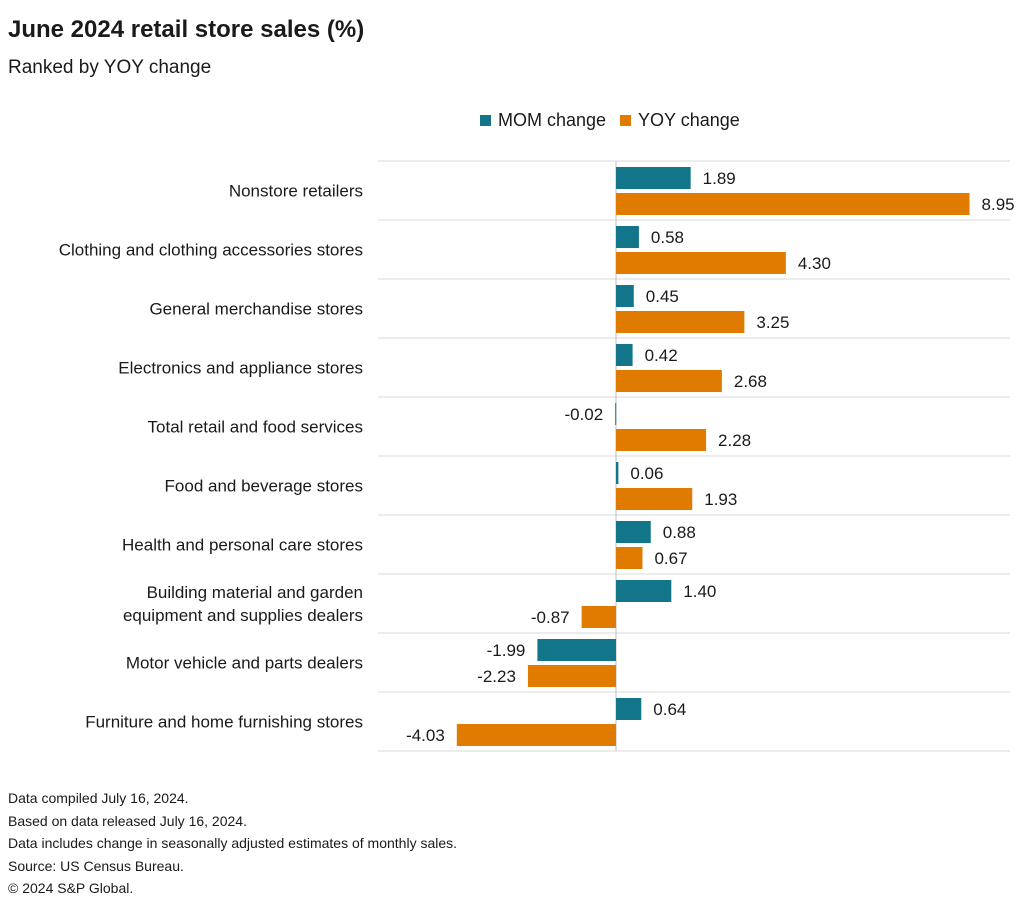 This screenshot has height=919, width=1031. What do you see at coordinates (814, 263) in the screenshot?
I see `data-label-yoy: 4.30` at bounding box center [814, 263].